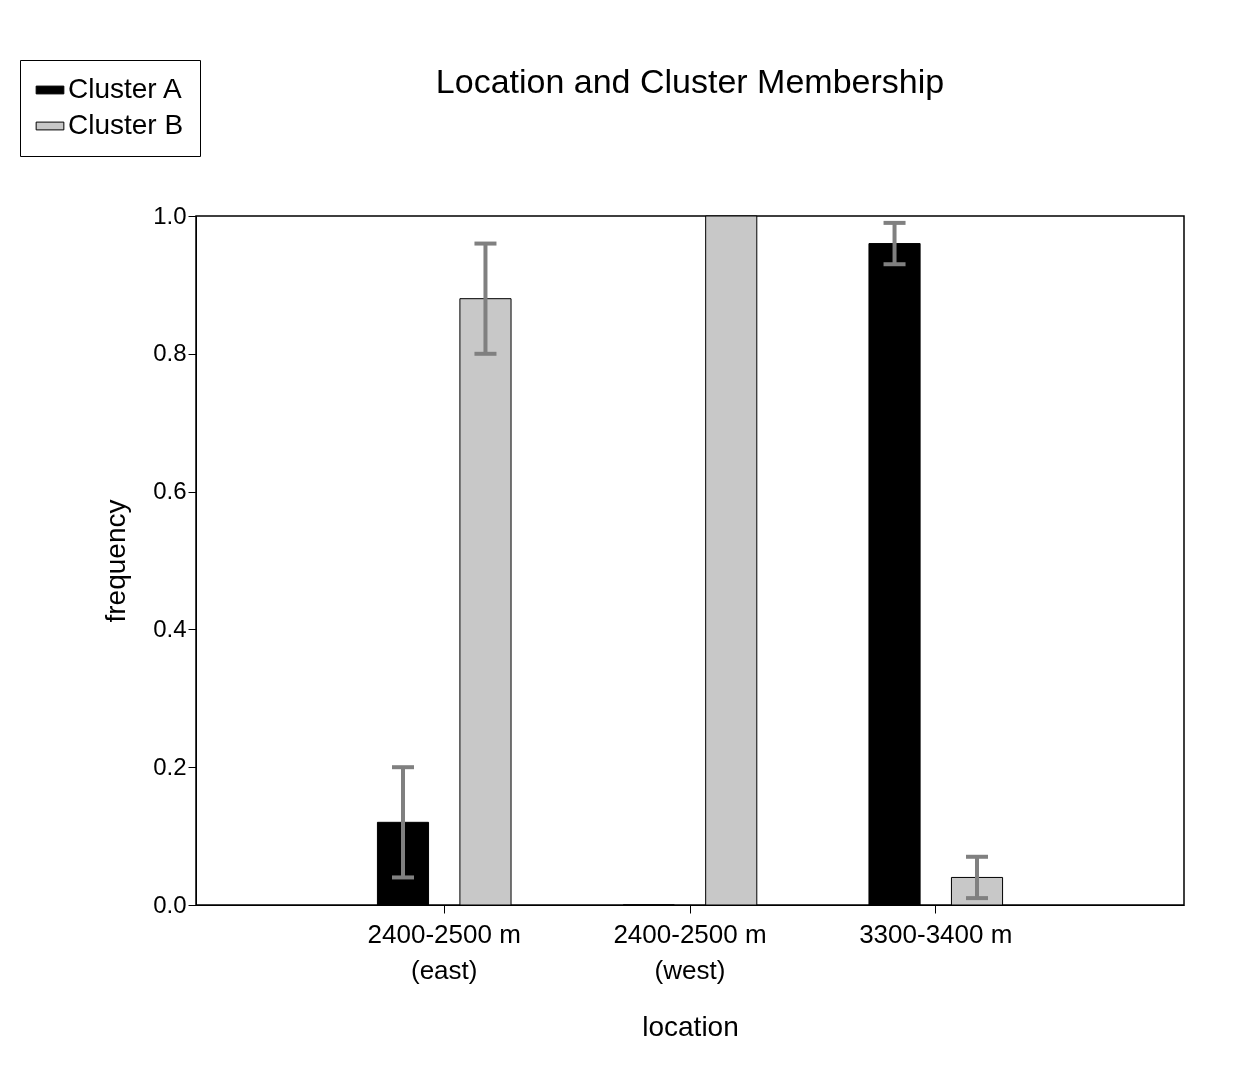 The width and height of the screenshot is (1259, 1091). I want to click on y-tick-label: 0.0, so click(170, 904).